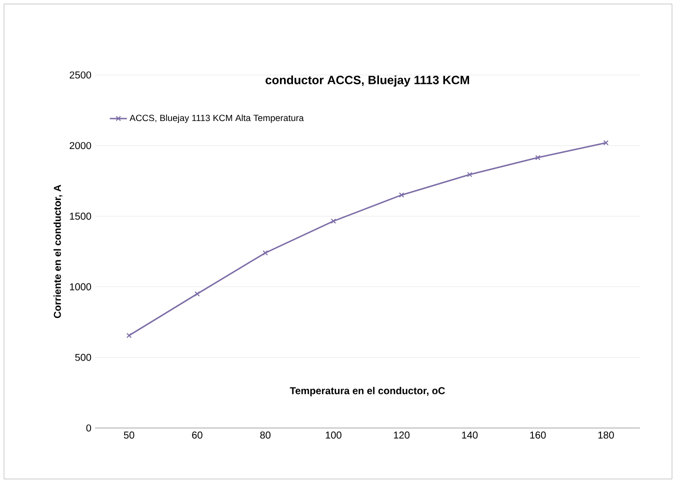  Describe the element at coordinates (606, 435) in the screenshot. I see `x-tick-label: 180` at that location.